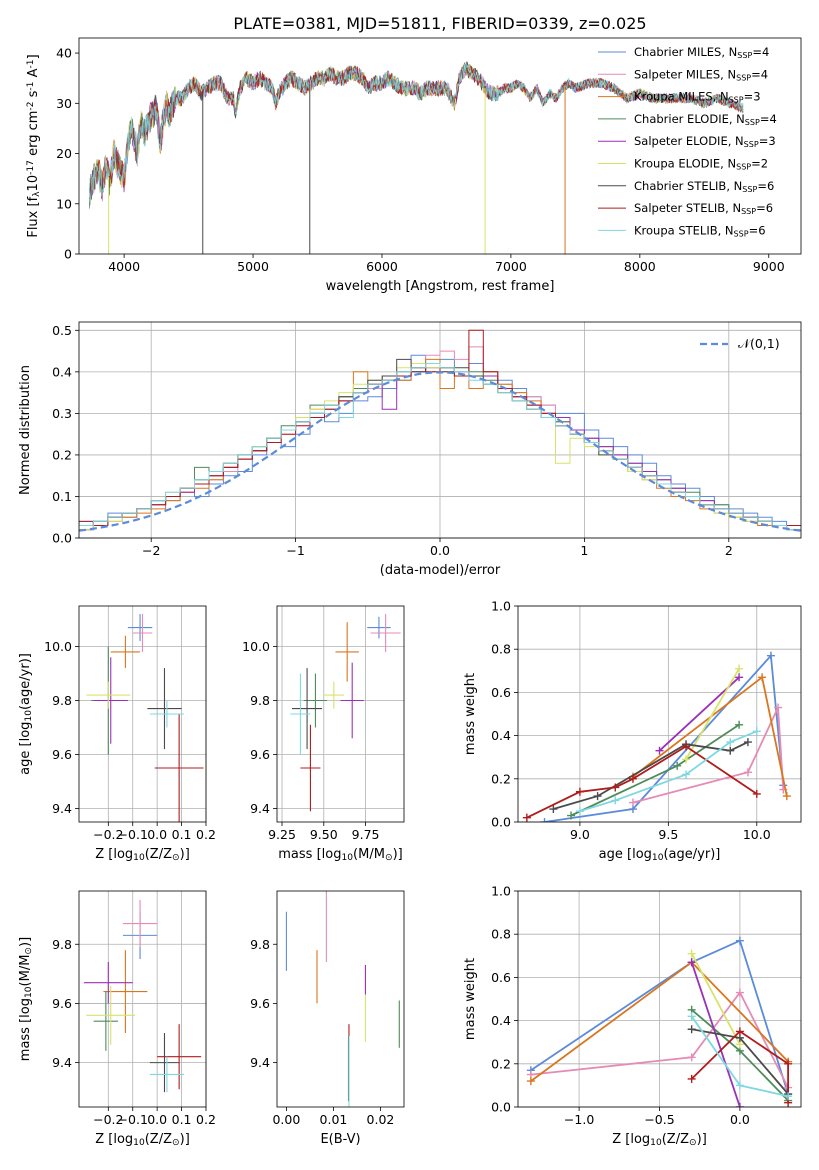 Image resolution: width=819 pixels, height=1170 pixels. Describe the element at coordinates (700, 230) in the screenshot. I see `legend-label-8: Kroupa STELIB, NSSP=6` at that location.